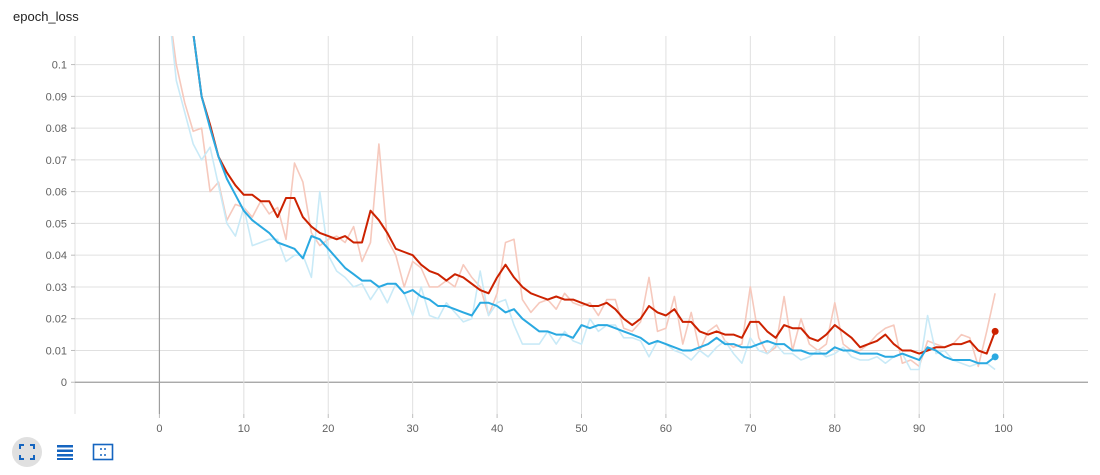 The width and height of the screenshot is (1100, 475). What do you see at coordinates (750, 427) in the screenshot?
I see `x-tick-label: 70` at bounding box center [750, 427].